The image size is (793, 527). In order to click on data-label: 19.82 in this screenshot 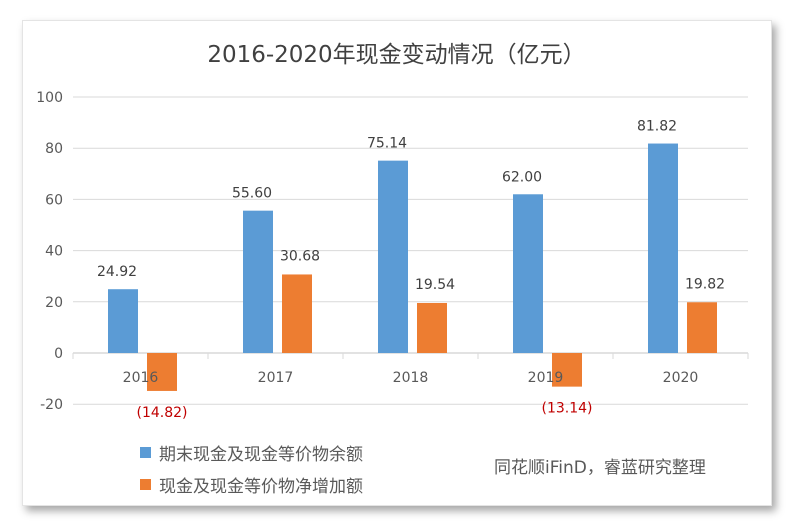, I will do `click(705, 284)`.